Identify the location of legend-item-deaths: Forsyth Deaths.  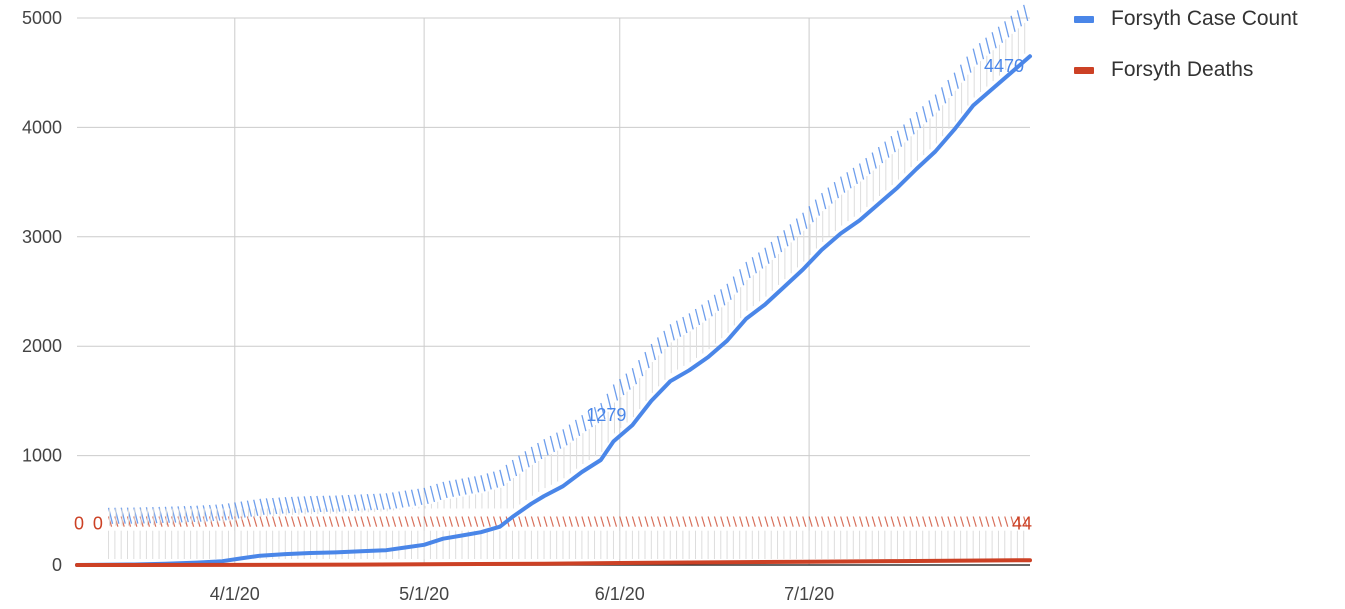
(1186, 70).